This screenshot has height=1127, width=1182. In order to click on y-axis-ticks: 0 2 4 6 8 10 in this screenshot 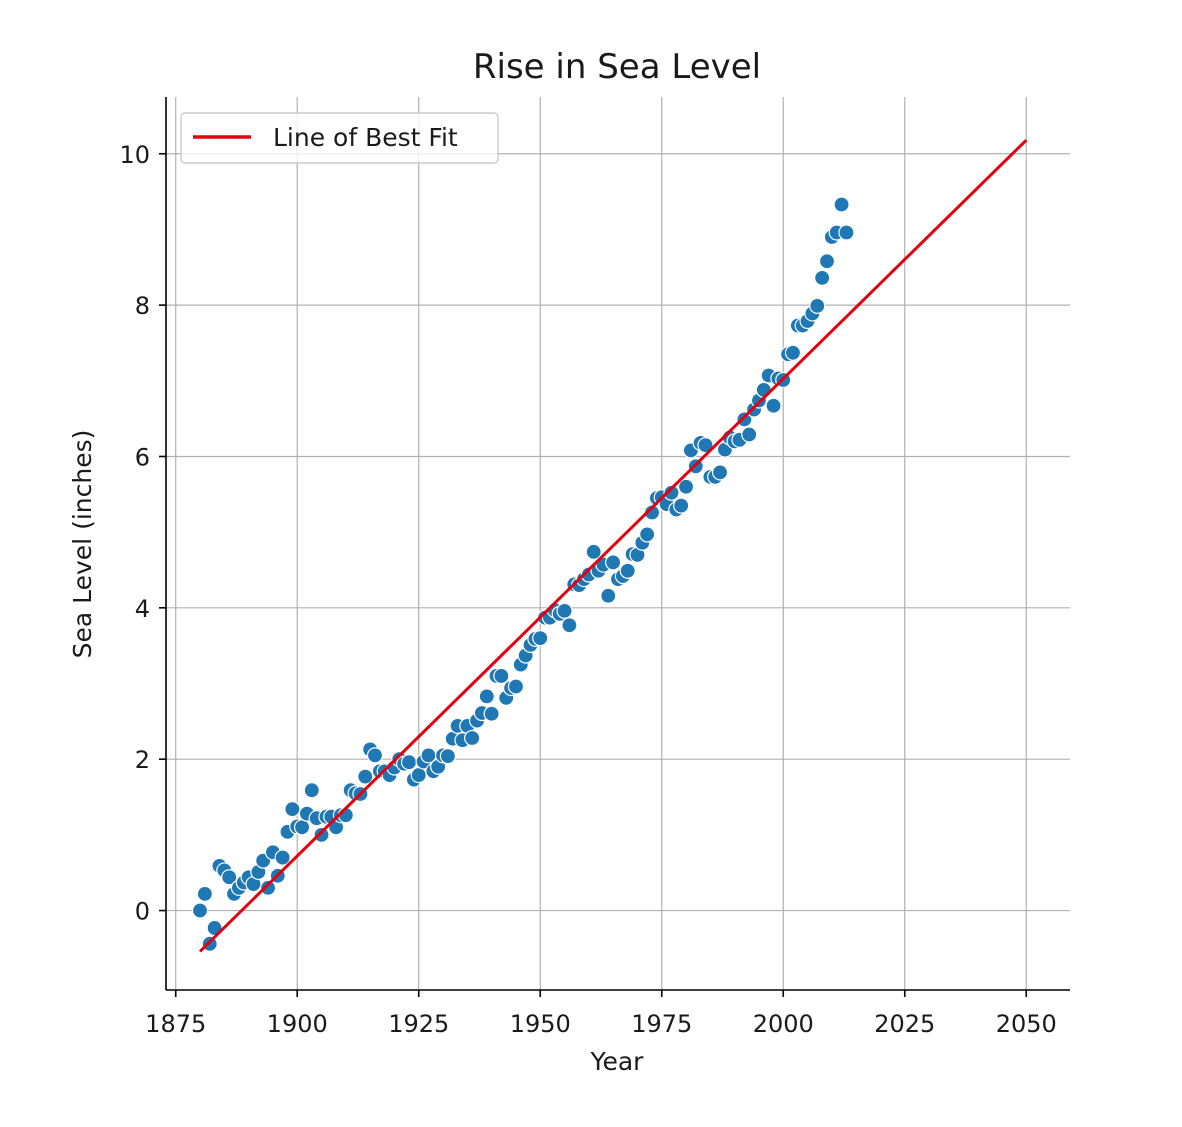, I will do `click(142, 533)`.